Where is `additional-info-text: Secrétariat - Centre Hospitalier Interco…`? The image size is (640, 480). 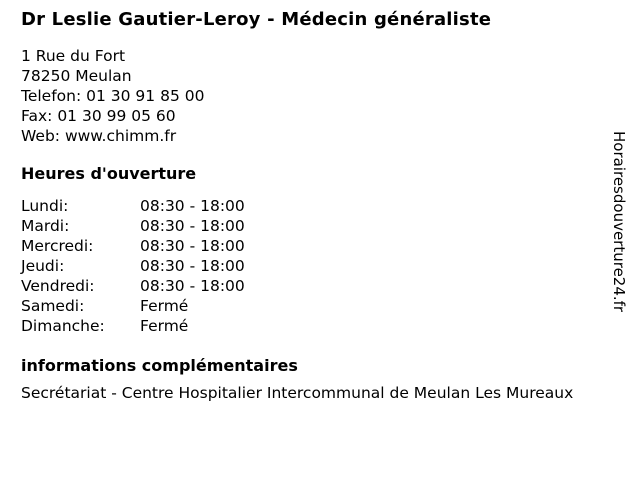 additional-info-text: Secrétariat - Centre Hospitalier Interco… is located at coordinates (297, 393).